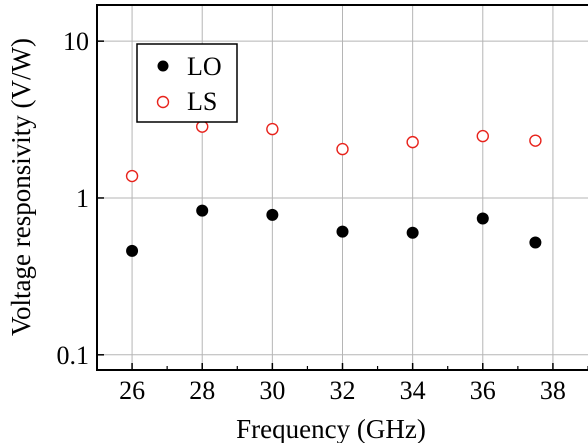 This screenshot has width=588, height=443. I want to click on x-tick-label: 32, so click(343, 390).